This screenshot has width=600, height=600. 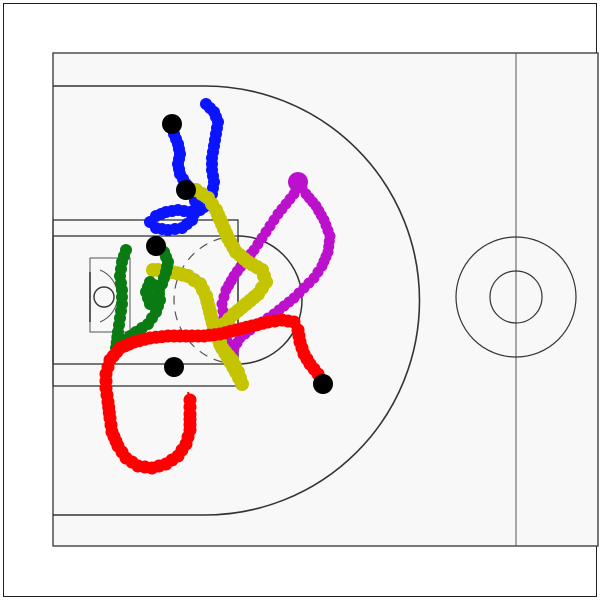 I want to click on trajectory-blue, so click(x=184, y=167).